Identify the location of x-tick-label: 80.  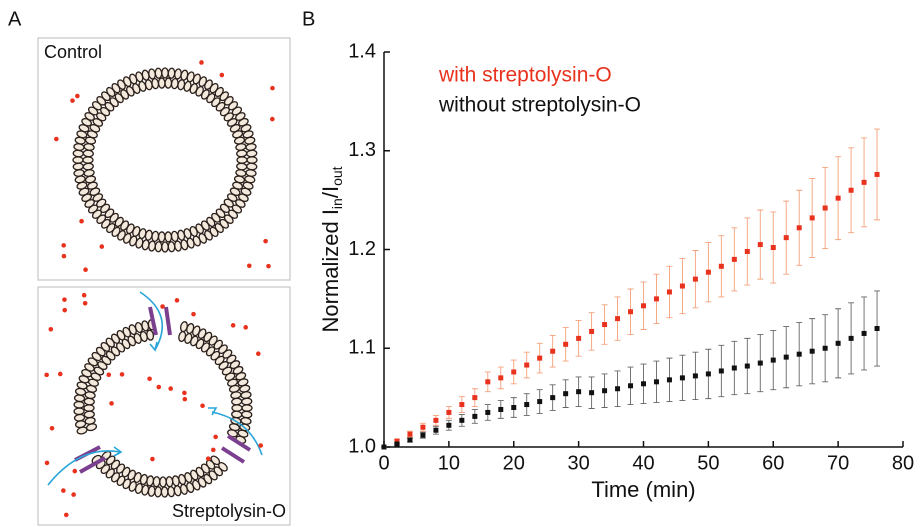
(903, 463).